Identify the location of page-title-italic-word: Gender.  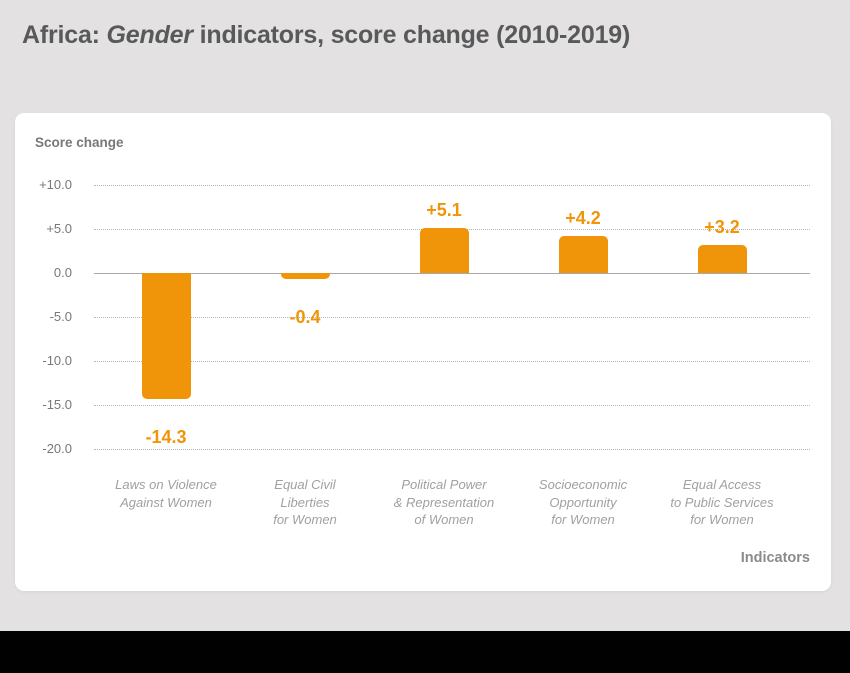
(150, 35).